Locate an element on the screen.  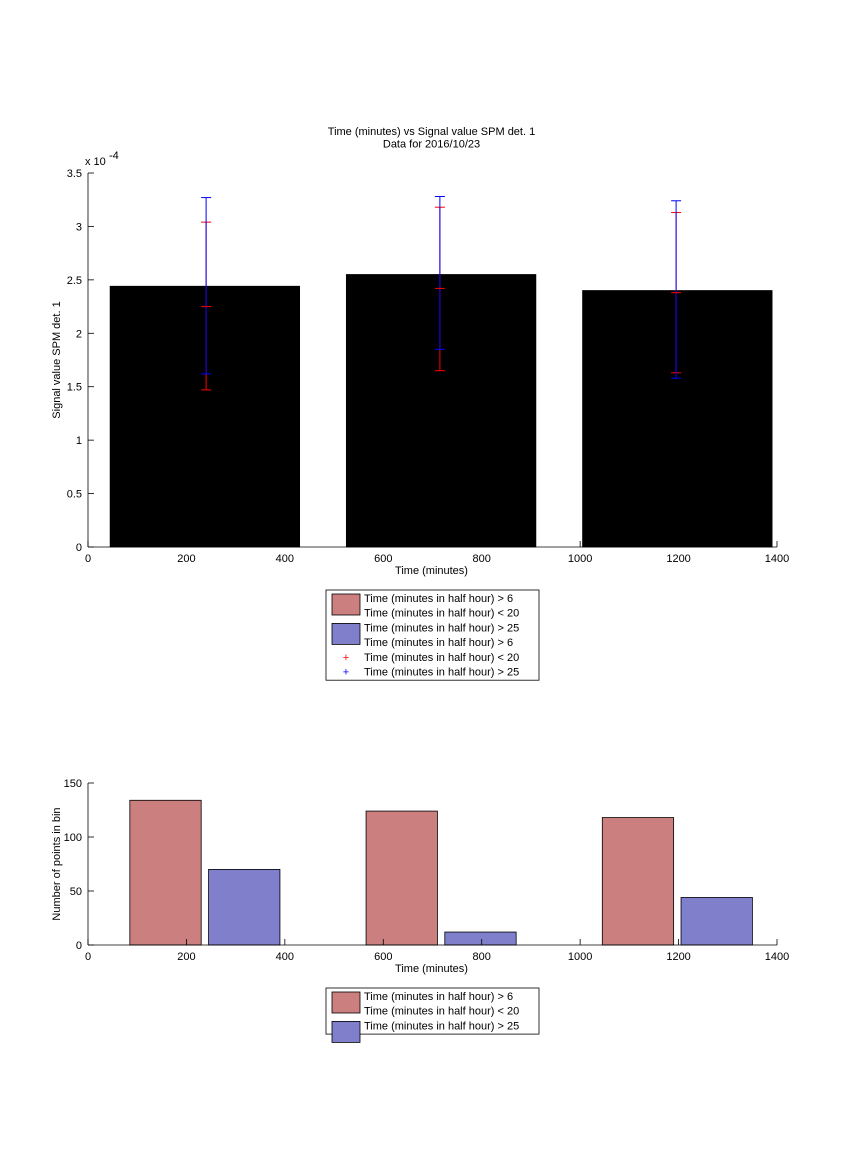
y-tick-label: 150 is located at coordinates (73, 784).